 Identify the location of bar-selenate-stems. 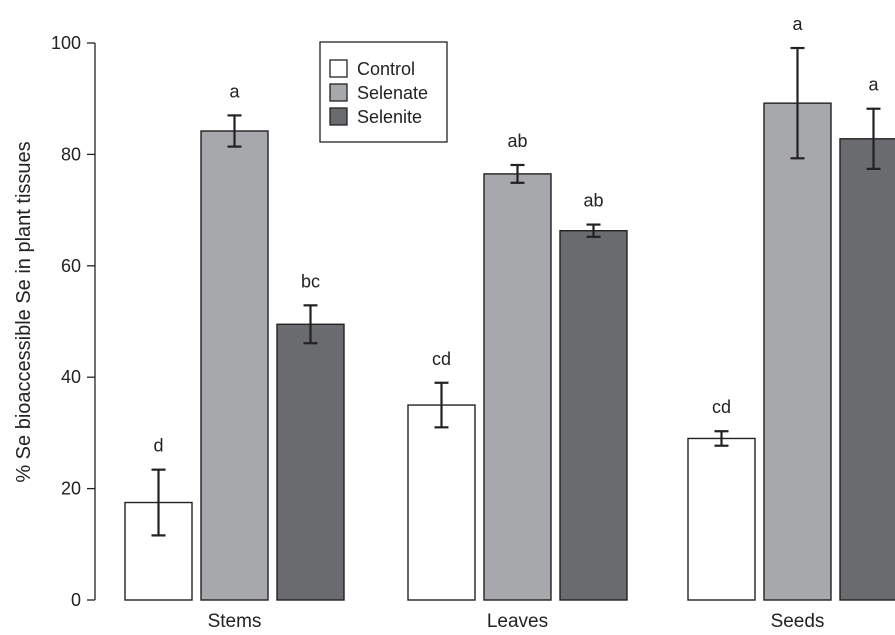
(234, 365).